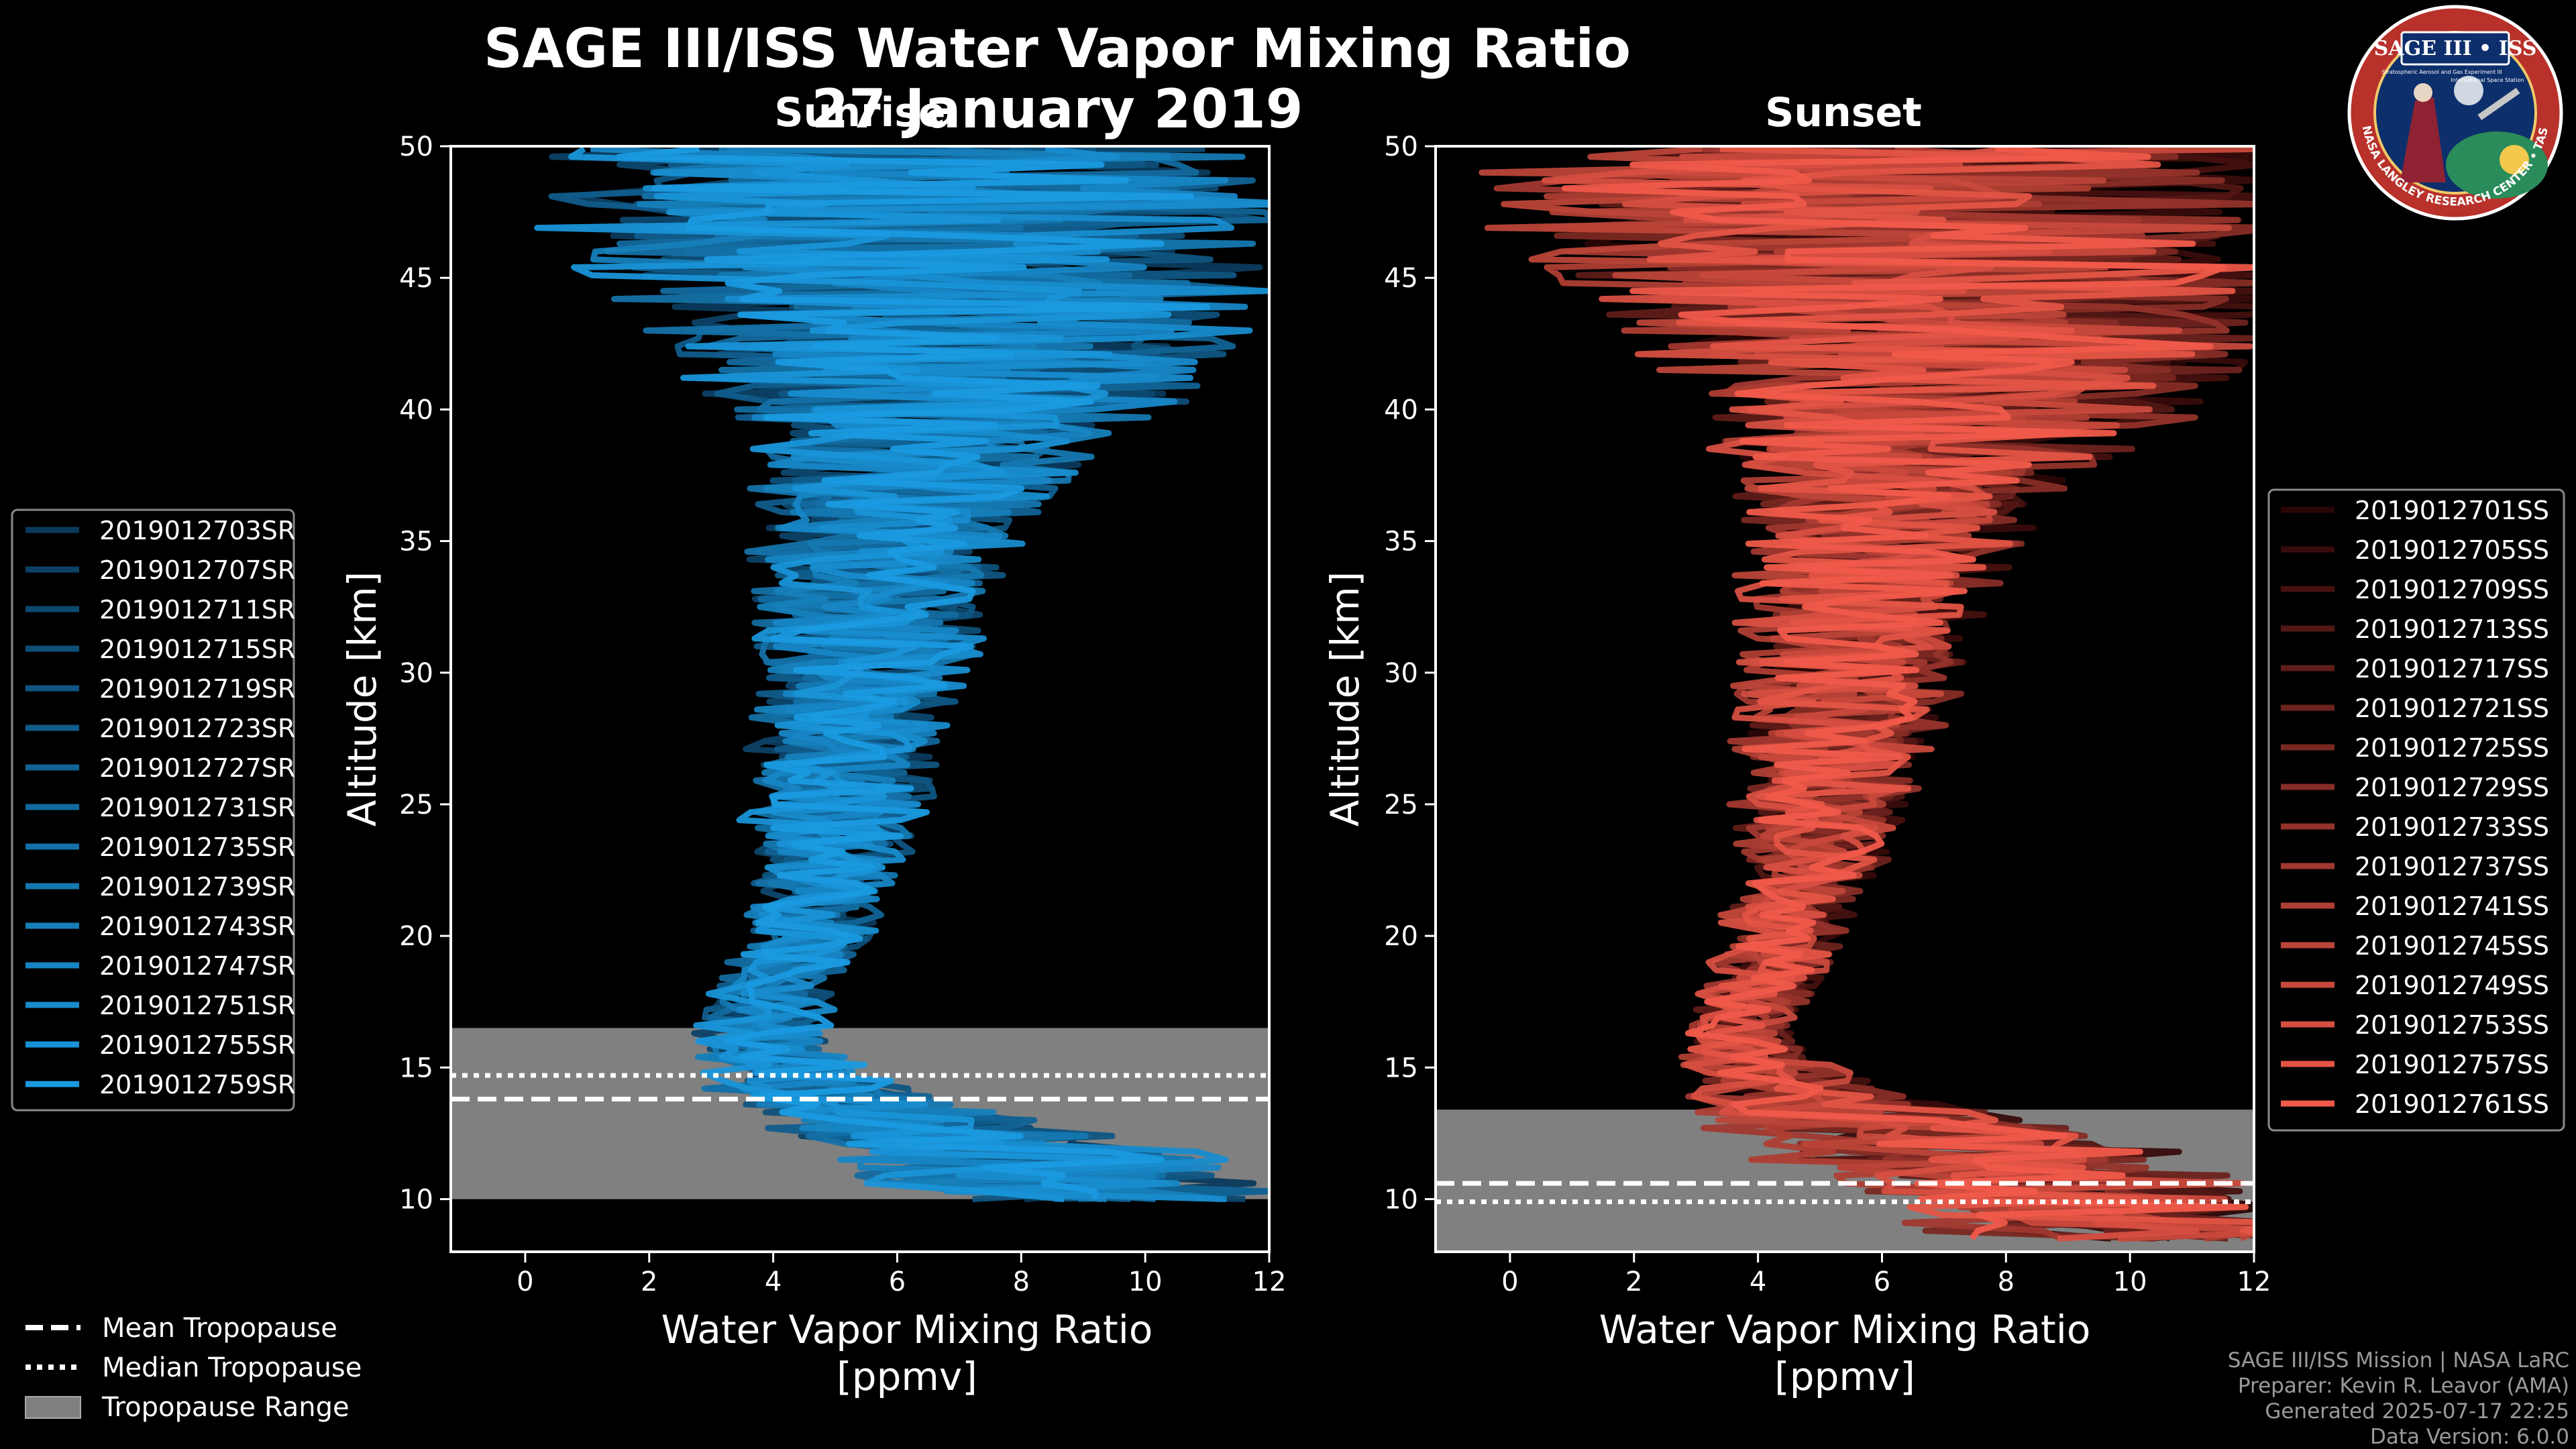 The height and width of the screenshot is (1449, 2576). What do you see at coordinates (2452, 629) in the screenshot?
I see `legend-label: 2019012713SS` at bounding box center [2452, 629].